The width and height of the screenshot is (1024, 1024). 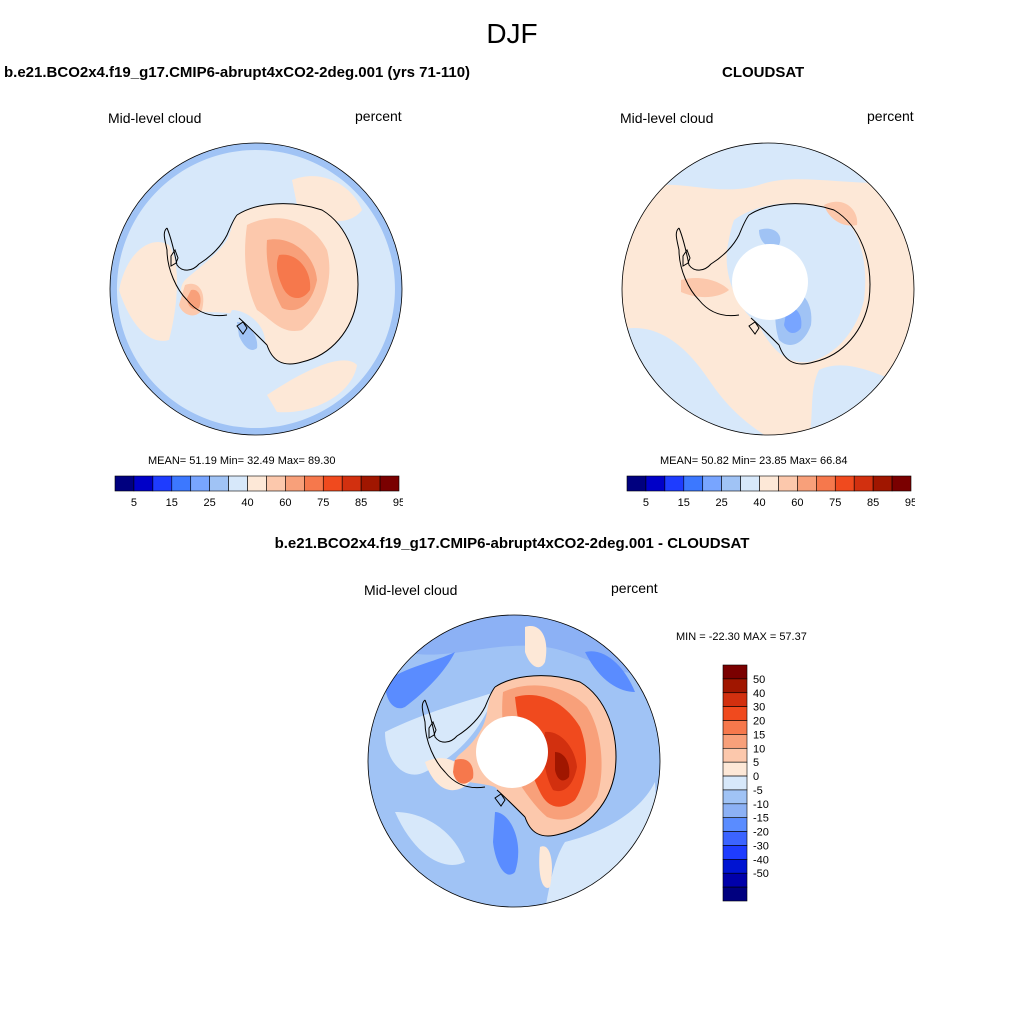 What do you see at coordinates (754, 461) in the screenshot?
I see `obs-stats: MEAN= 50.82 Min= 23.85 Max= 66.84` at bounding box center [754, 461].